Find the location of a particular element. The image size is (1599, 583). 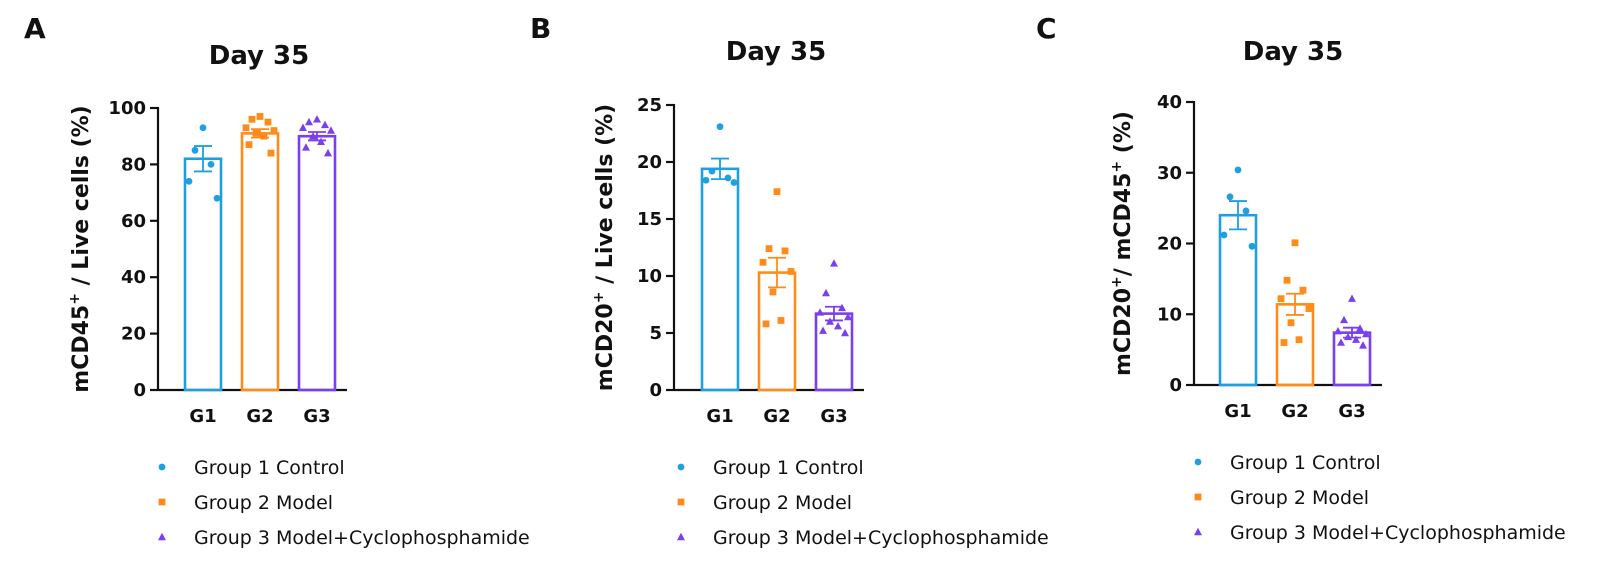

legend-label: Group 2 Model is located at coordinates (263, 503).